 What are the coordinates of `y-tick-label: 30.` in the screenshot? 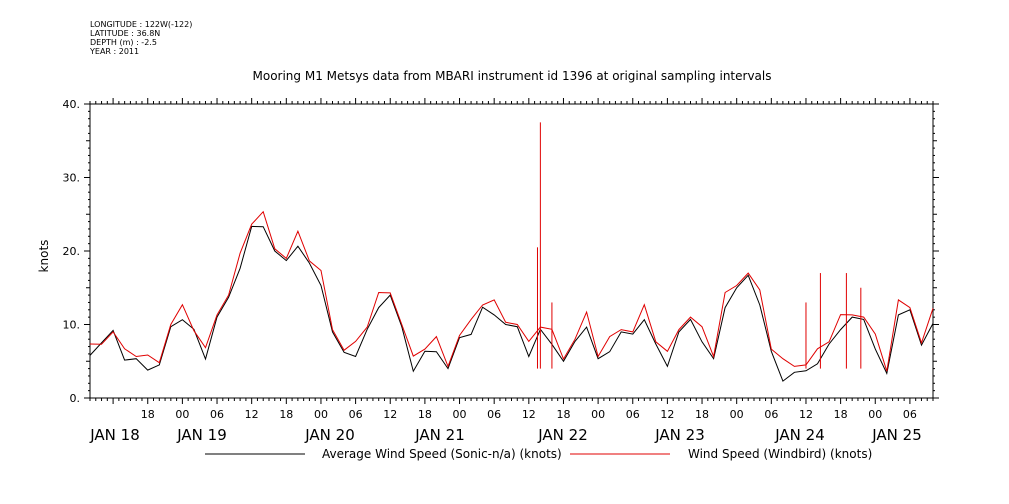 It's located at (72, 178).